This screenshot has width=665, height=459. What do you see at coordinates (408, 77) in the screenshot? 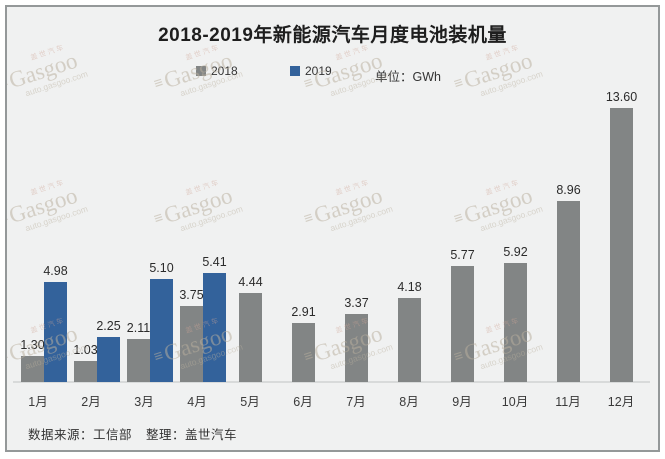
I see `unit-label: 单位：GWh` at bounding box center [408, 77].